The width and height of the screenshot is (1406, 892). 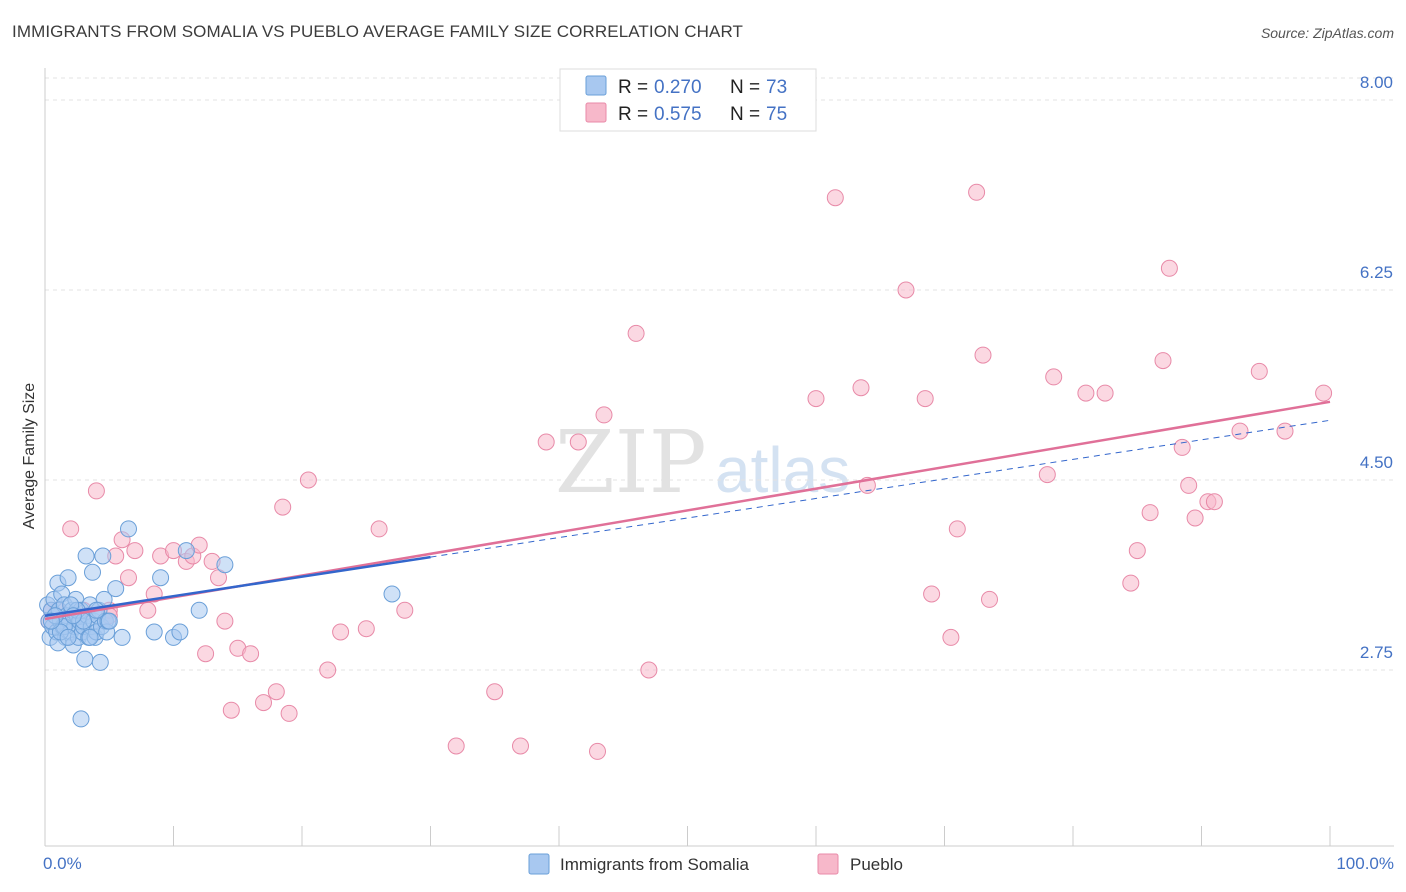 I want to click on legend-n-value-pueblo: 75, so click(x=776, y=114).